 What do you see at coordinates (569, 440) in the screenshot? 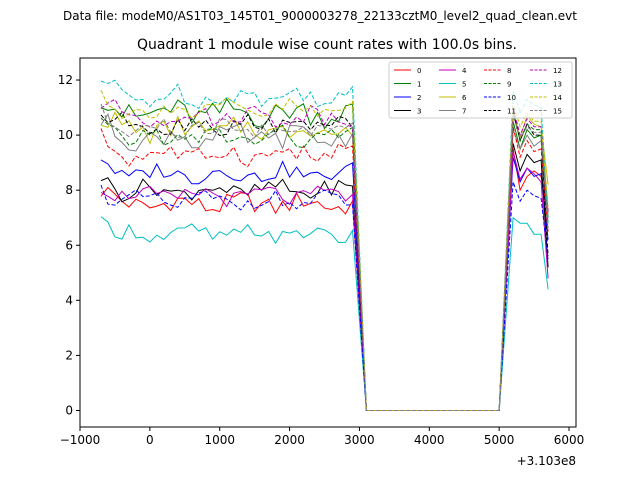
I see `x-tick-label: 6000` at bounding box center [569, 440].